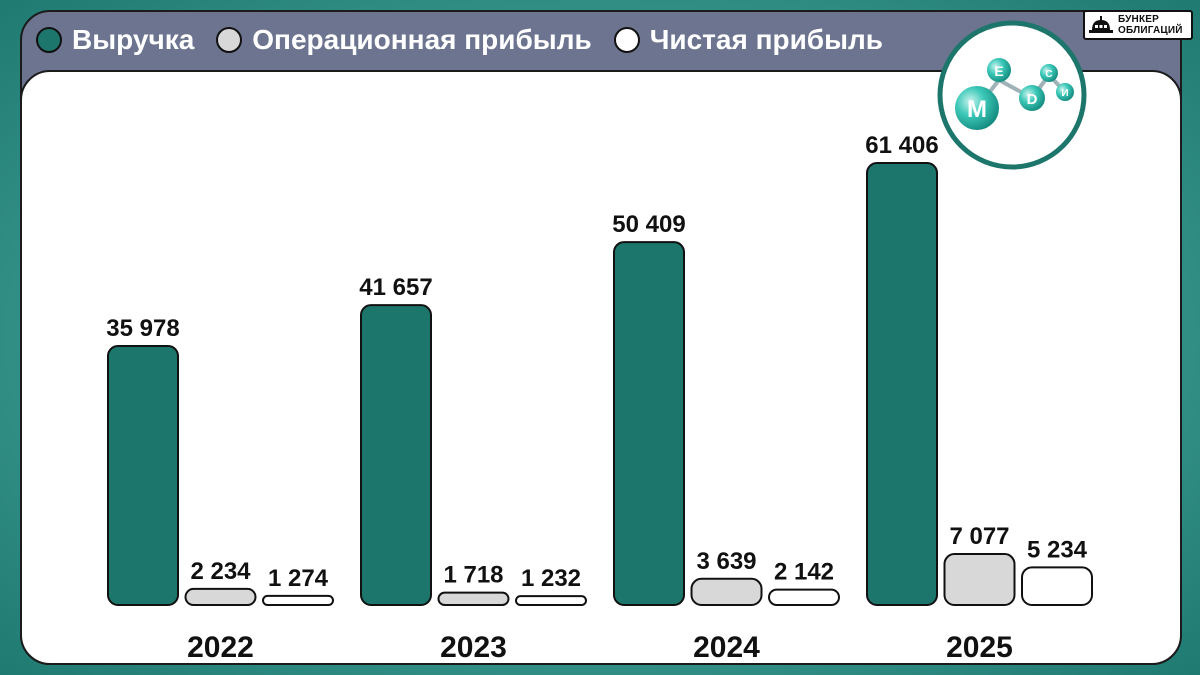 The image size is (1200, 675). Describe the element at coordinates (998, 71) in the screenshot. I see `logo-letter-e: Е` at that location.